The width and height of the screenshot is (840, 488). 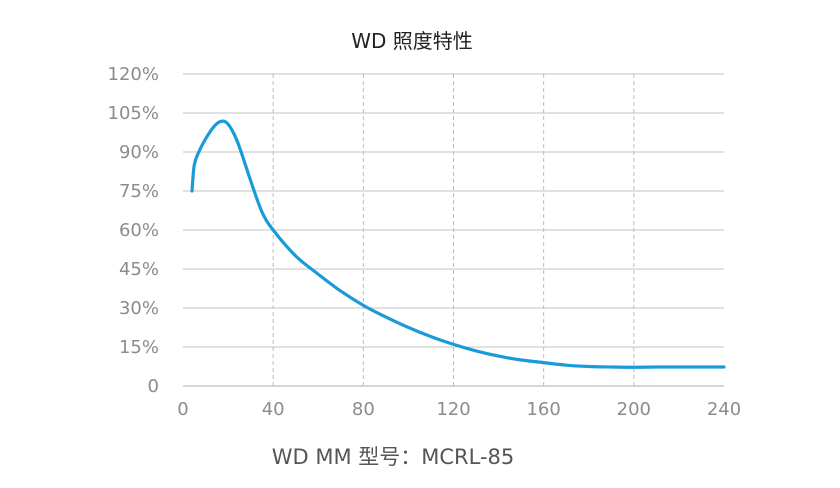 I want to click on x-tick-label: 120, so click(x=453, y=409).